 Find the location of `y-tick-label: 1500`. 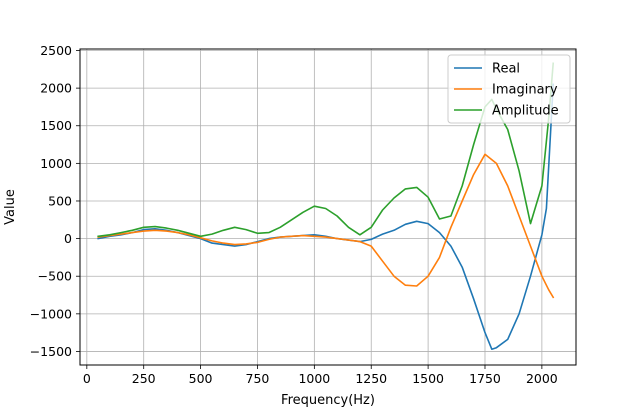

y-tick-label: 1500 is located at coordinates (56, 125).